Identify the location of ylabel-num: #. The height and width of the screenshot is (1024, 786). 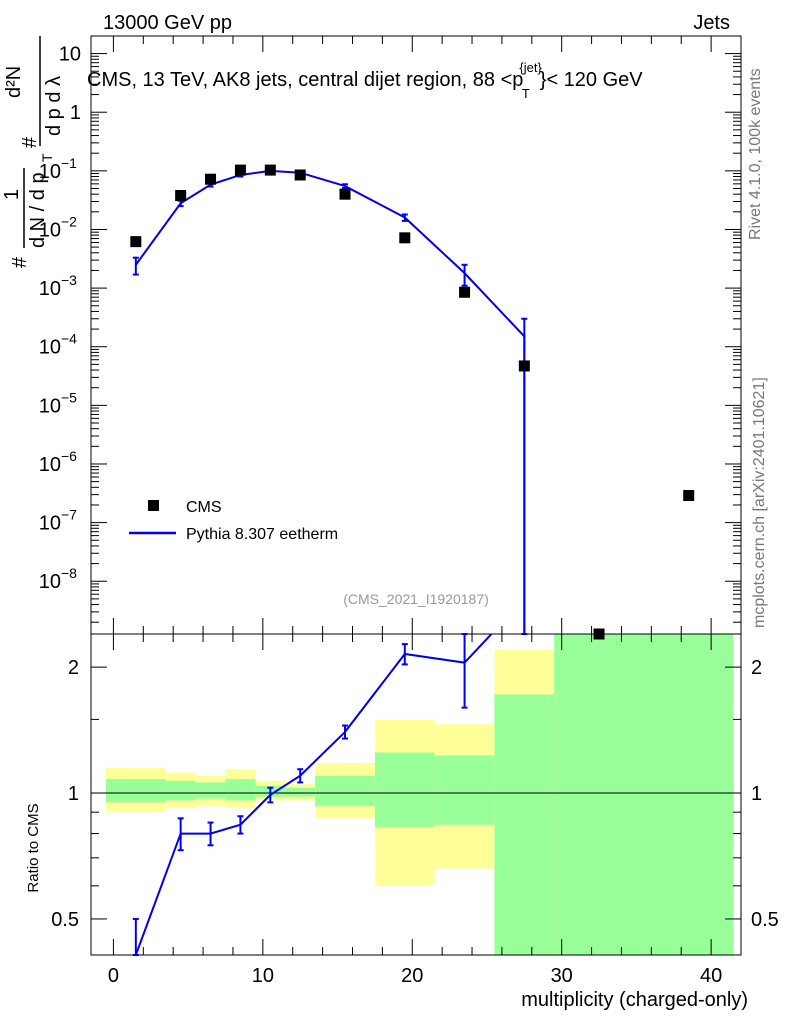
(30, 142).